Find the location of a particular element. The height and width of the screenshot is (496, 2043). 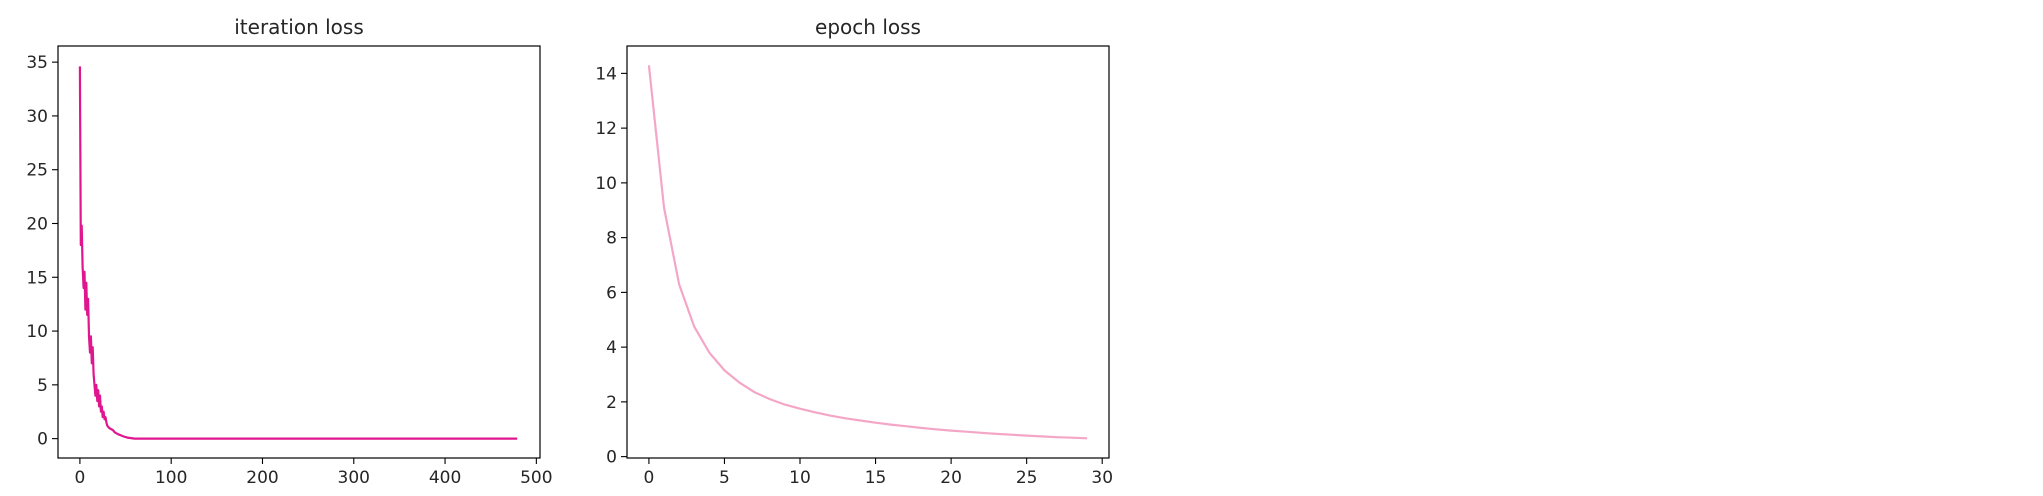

y-tick-label: 12 is located at coordinates (606, 129).